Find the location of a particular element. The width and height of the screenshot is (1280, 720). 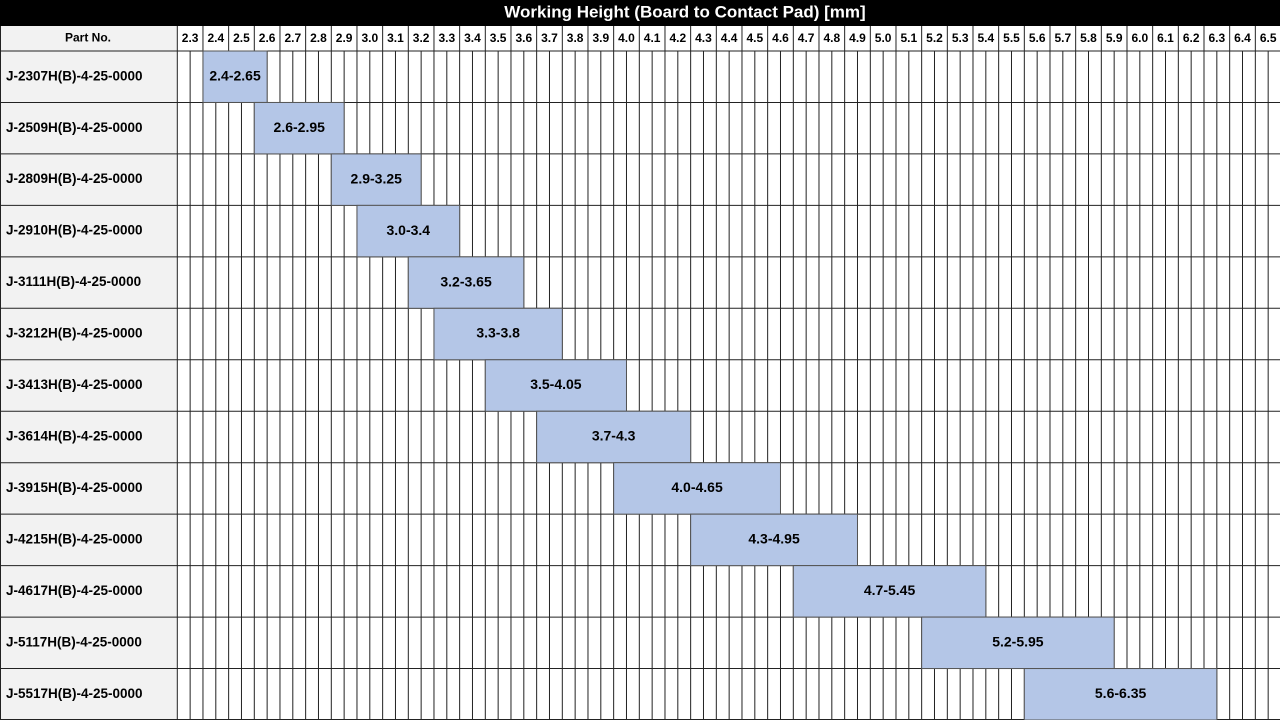

x-tick-label: 6.5 is located at coordinates (1268, 38).